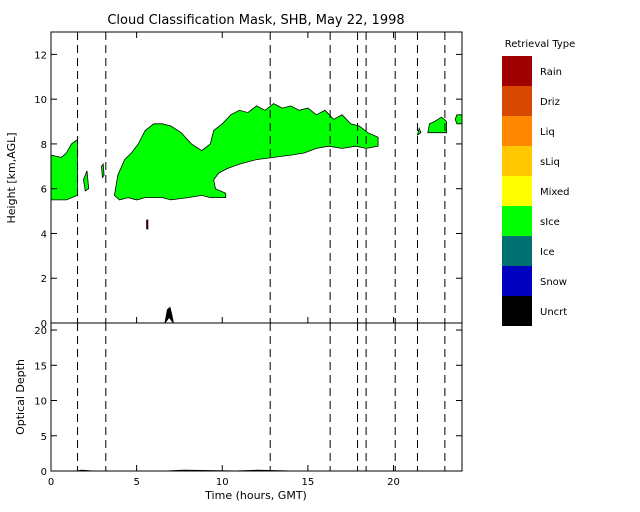 The image size is (640, 512). What do you see at coordinates (136, 482) in the screenshot?
I see `x-tick-label: 5` at bounding box center [136, 482].